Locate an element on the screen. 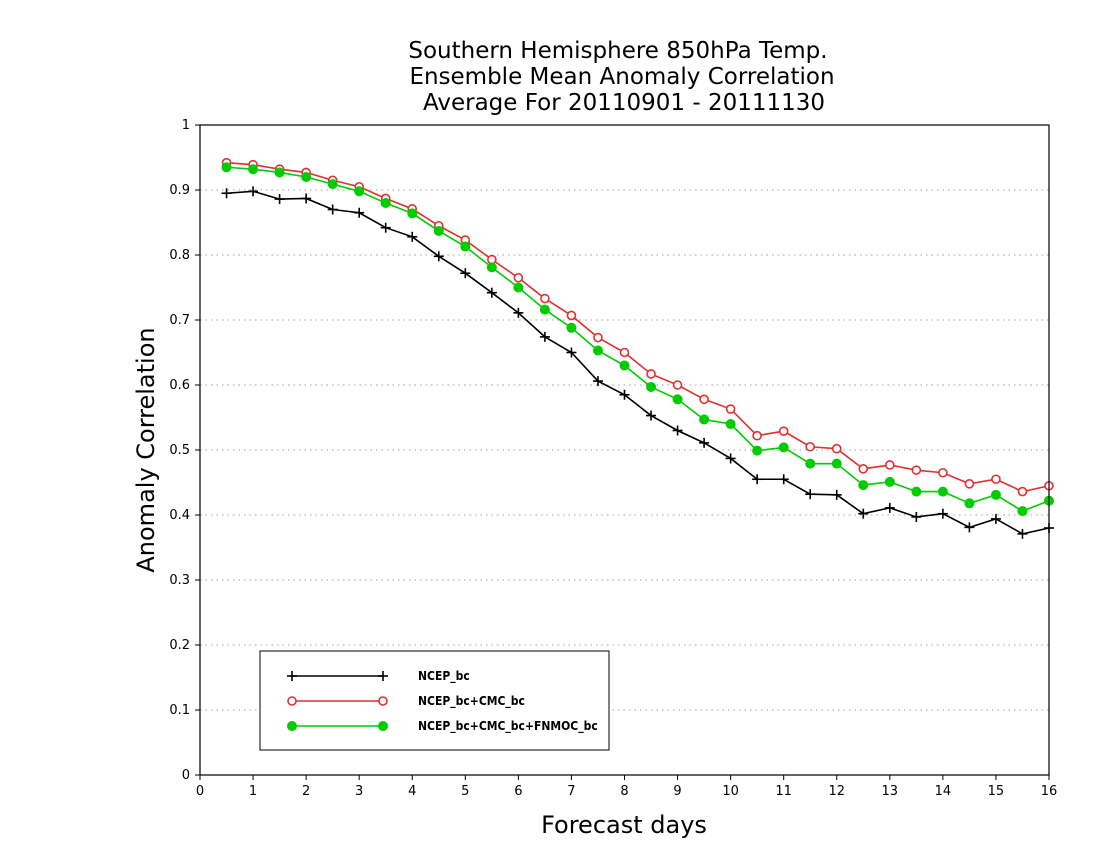 Image resolution: width=1100 pixels, height=850 pixels. legend-entry-1: NCEP_bc+CMC_bc is located at coordinates (406, 701).